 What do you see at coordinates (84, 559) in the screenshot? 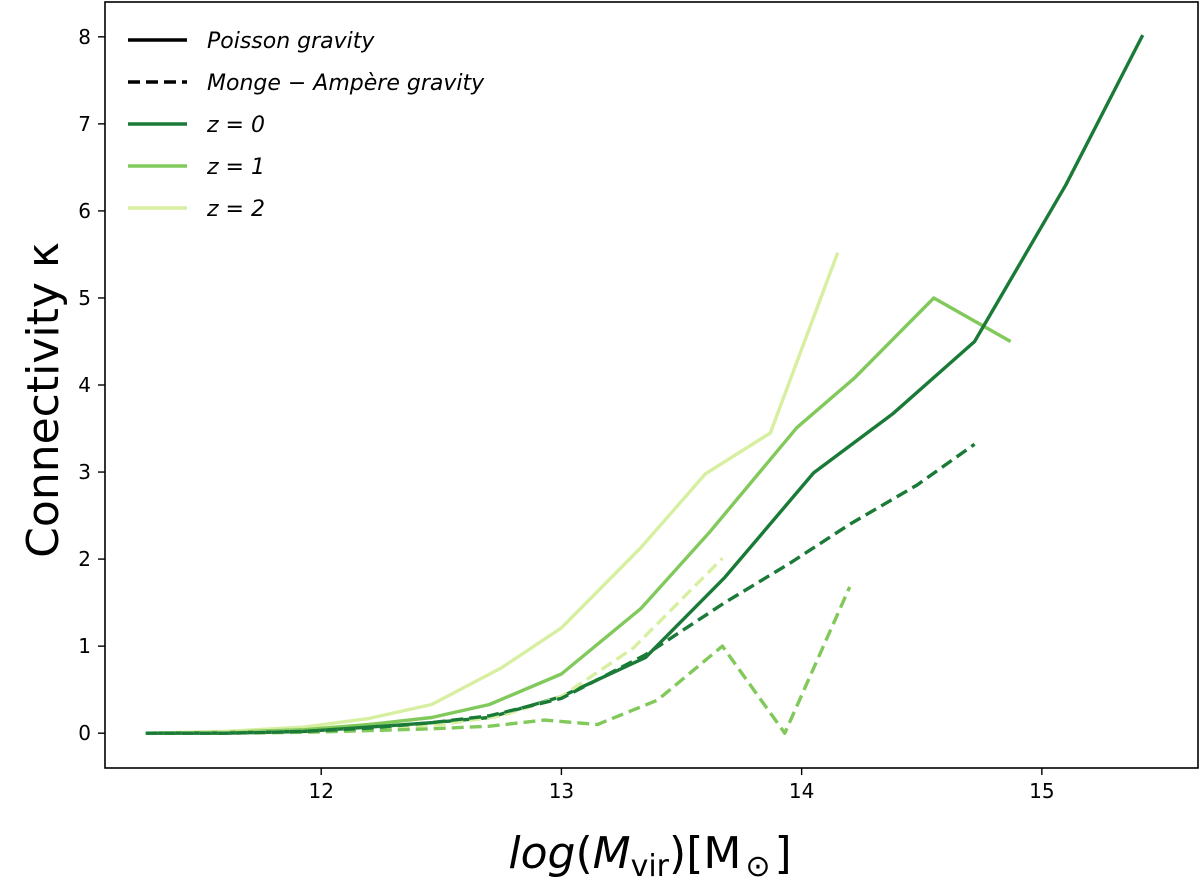
I see `y-tick-label: 2` at bounding box center [84, 559].